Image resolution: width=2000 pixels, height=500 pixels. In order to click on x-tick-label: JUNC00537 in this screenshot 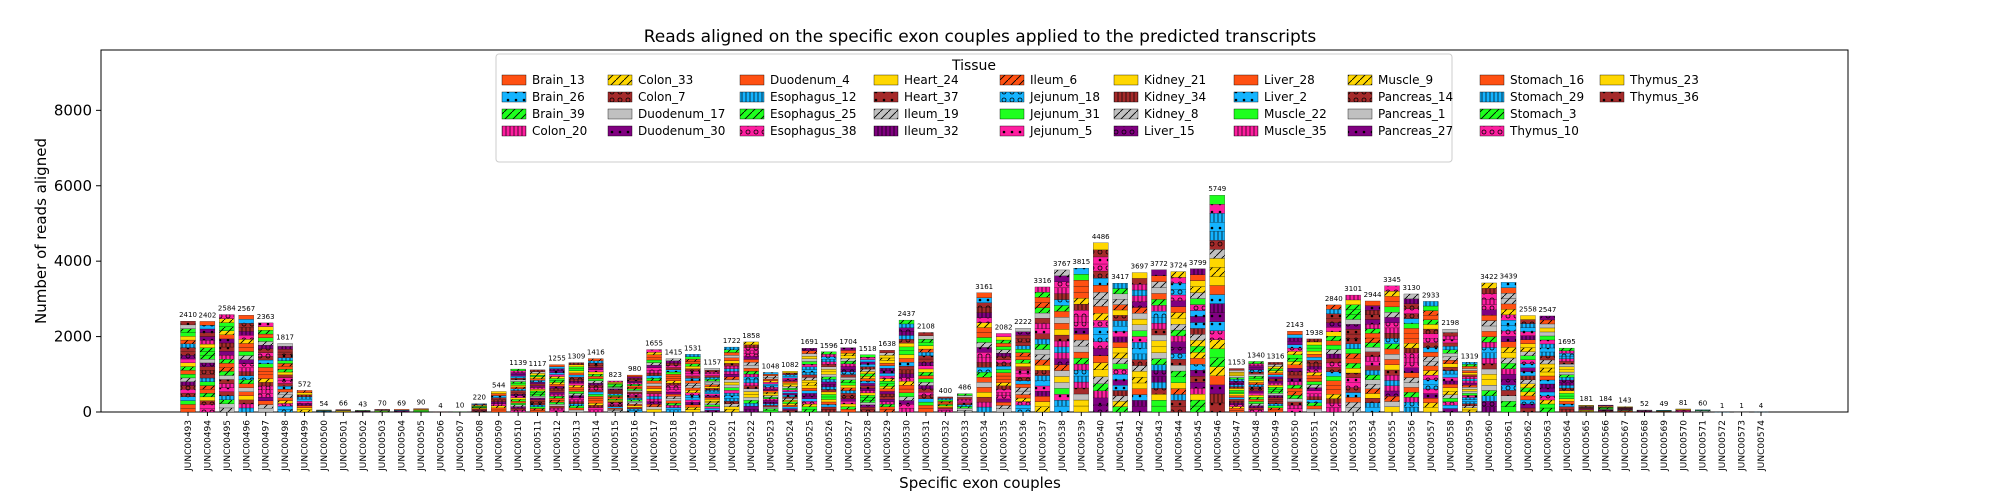, I will do `click(1043, 446)`.